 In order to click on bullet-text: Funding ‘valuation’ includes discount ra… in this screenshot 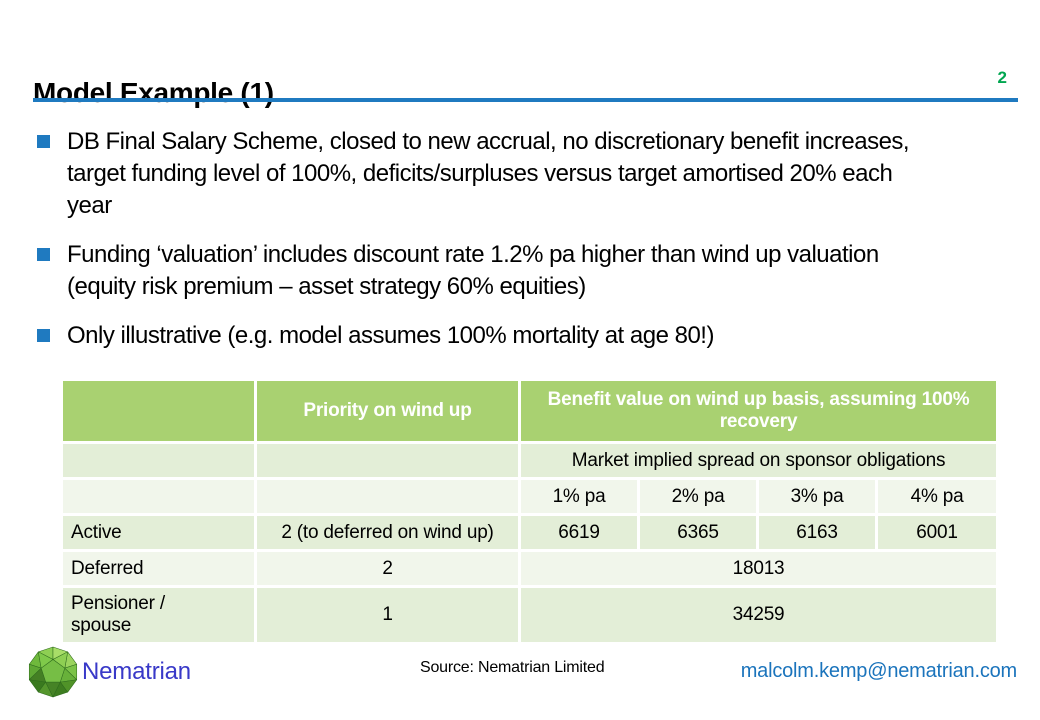, I will do `click(473, 270)`.